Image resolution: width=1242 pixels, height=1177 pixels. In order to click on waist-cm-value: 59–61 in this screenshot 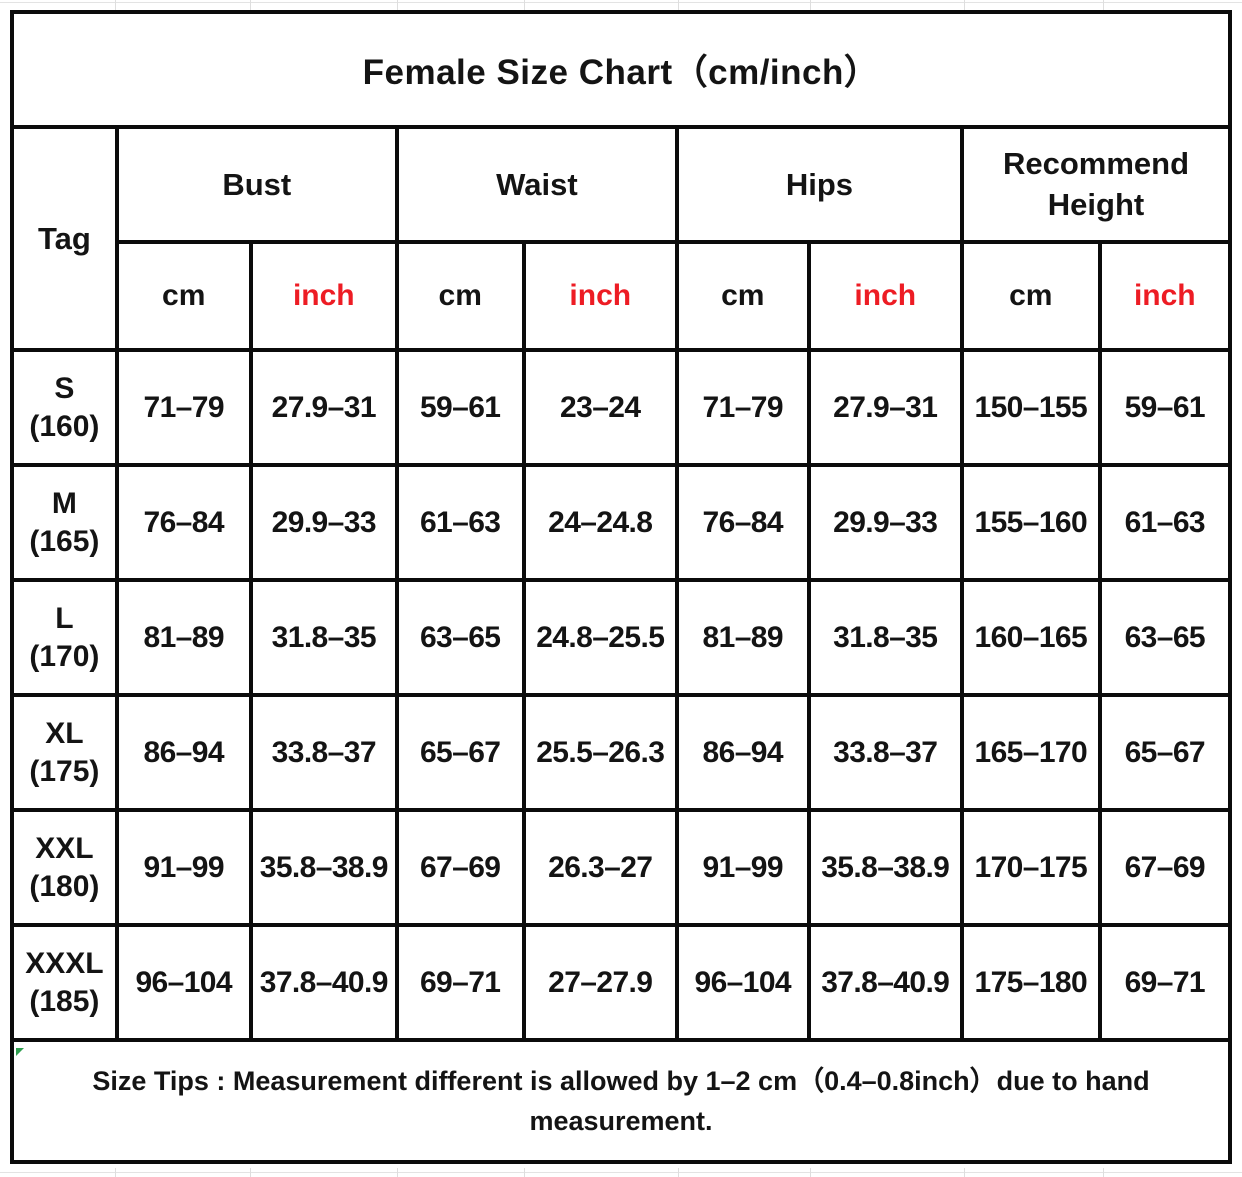, I will do `click(460, 407)`.